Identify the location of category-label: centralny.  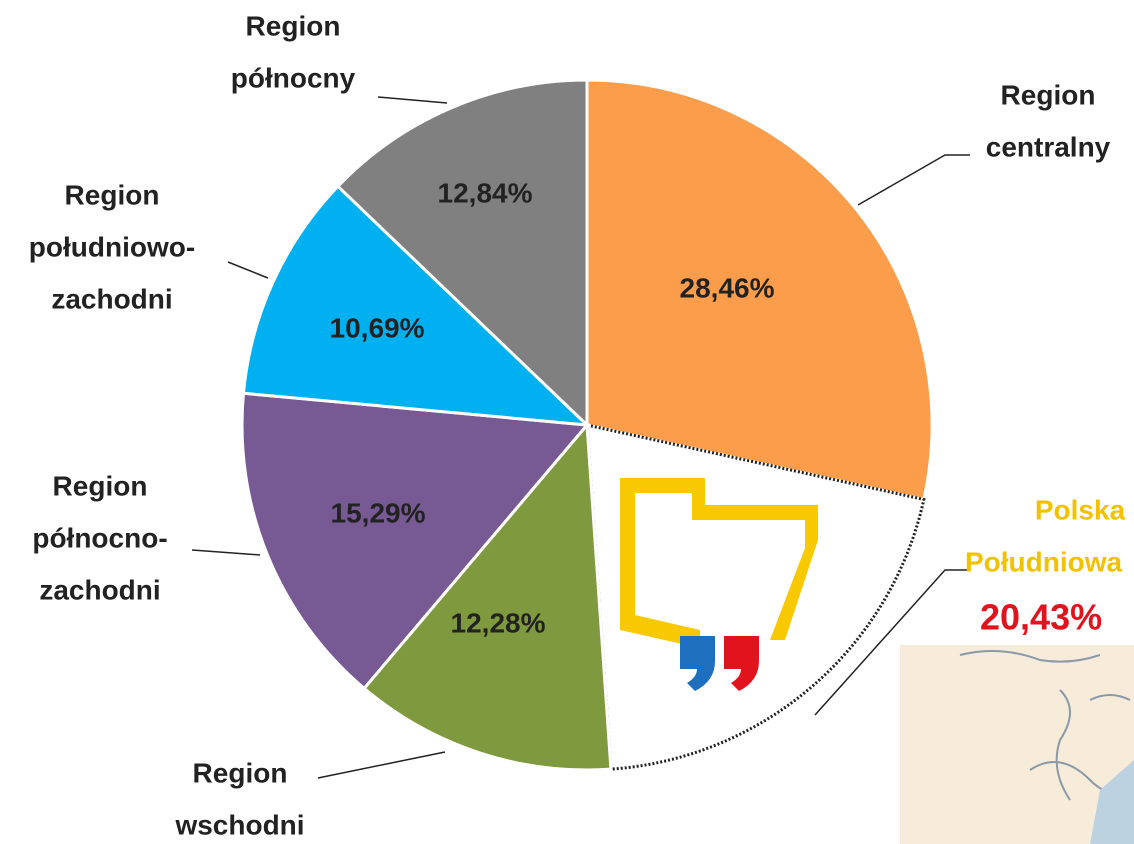
(1048, 146).